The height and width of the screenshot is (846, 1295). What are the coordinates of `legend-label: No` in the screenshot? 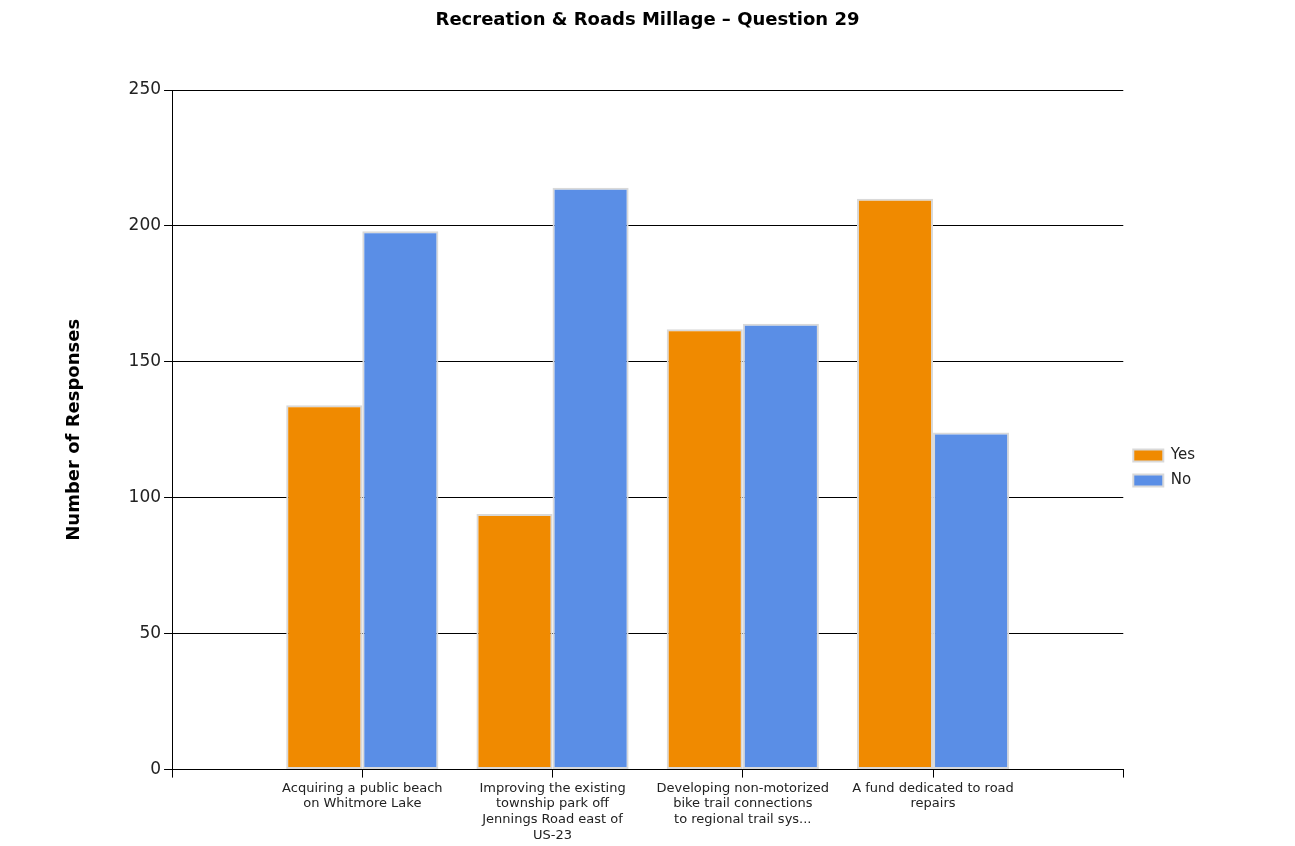 It's located at (1181, 479).